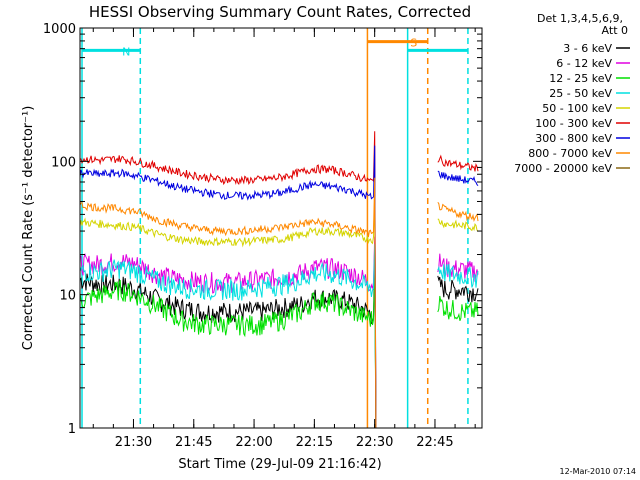 The height and width of the screenshot is (480, 640). I want to click on legend-header: Det 1,3,4,5,6,9,, so click(580, 18).